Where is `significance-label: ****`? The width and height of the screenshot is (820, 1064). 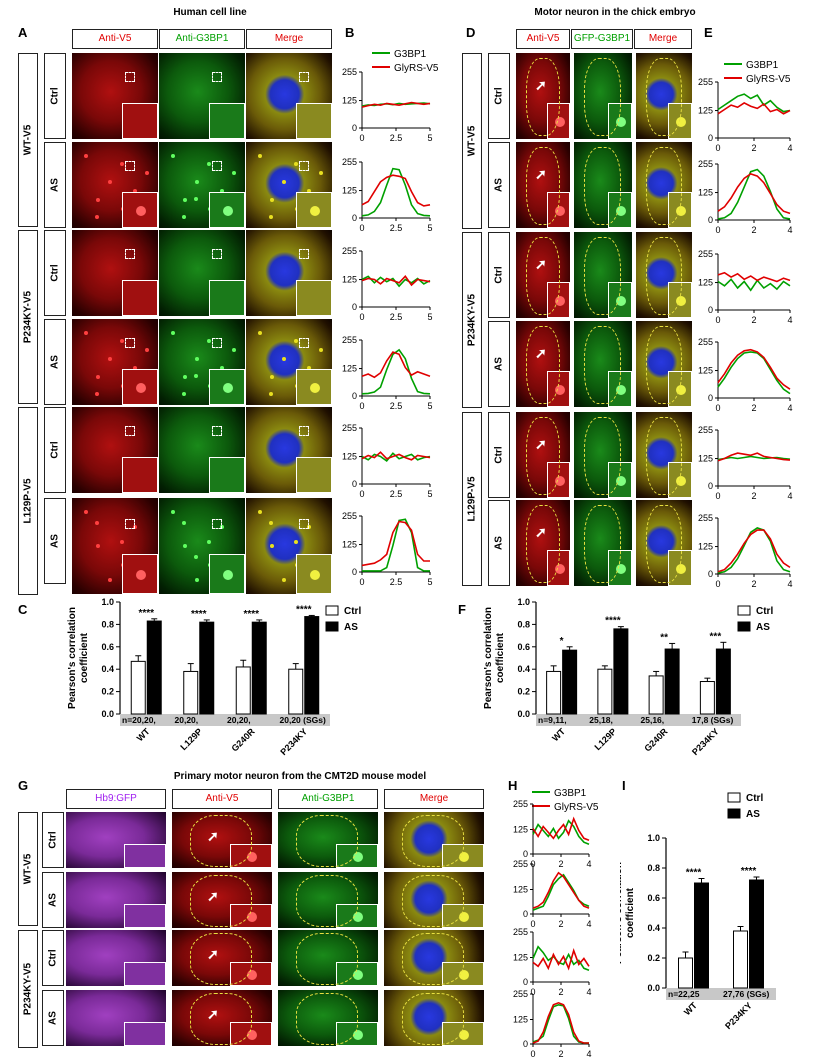 significance-label: **** is located at coordinates (251, 614).